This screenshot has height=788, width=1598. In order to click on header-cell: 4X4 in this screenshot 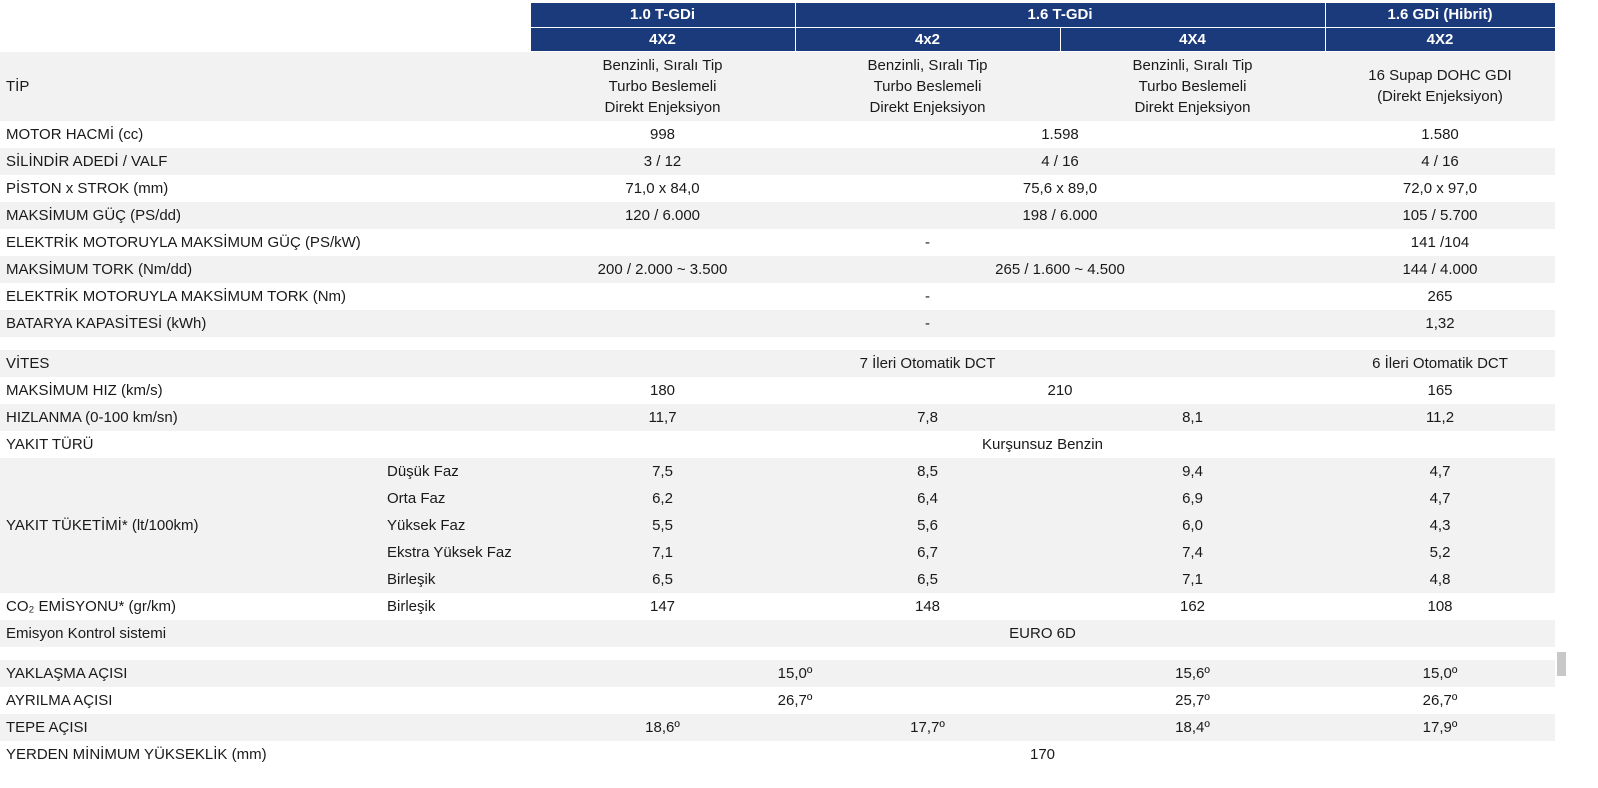, I will do `click(1192, 39)`.